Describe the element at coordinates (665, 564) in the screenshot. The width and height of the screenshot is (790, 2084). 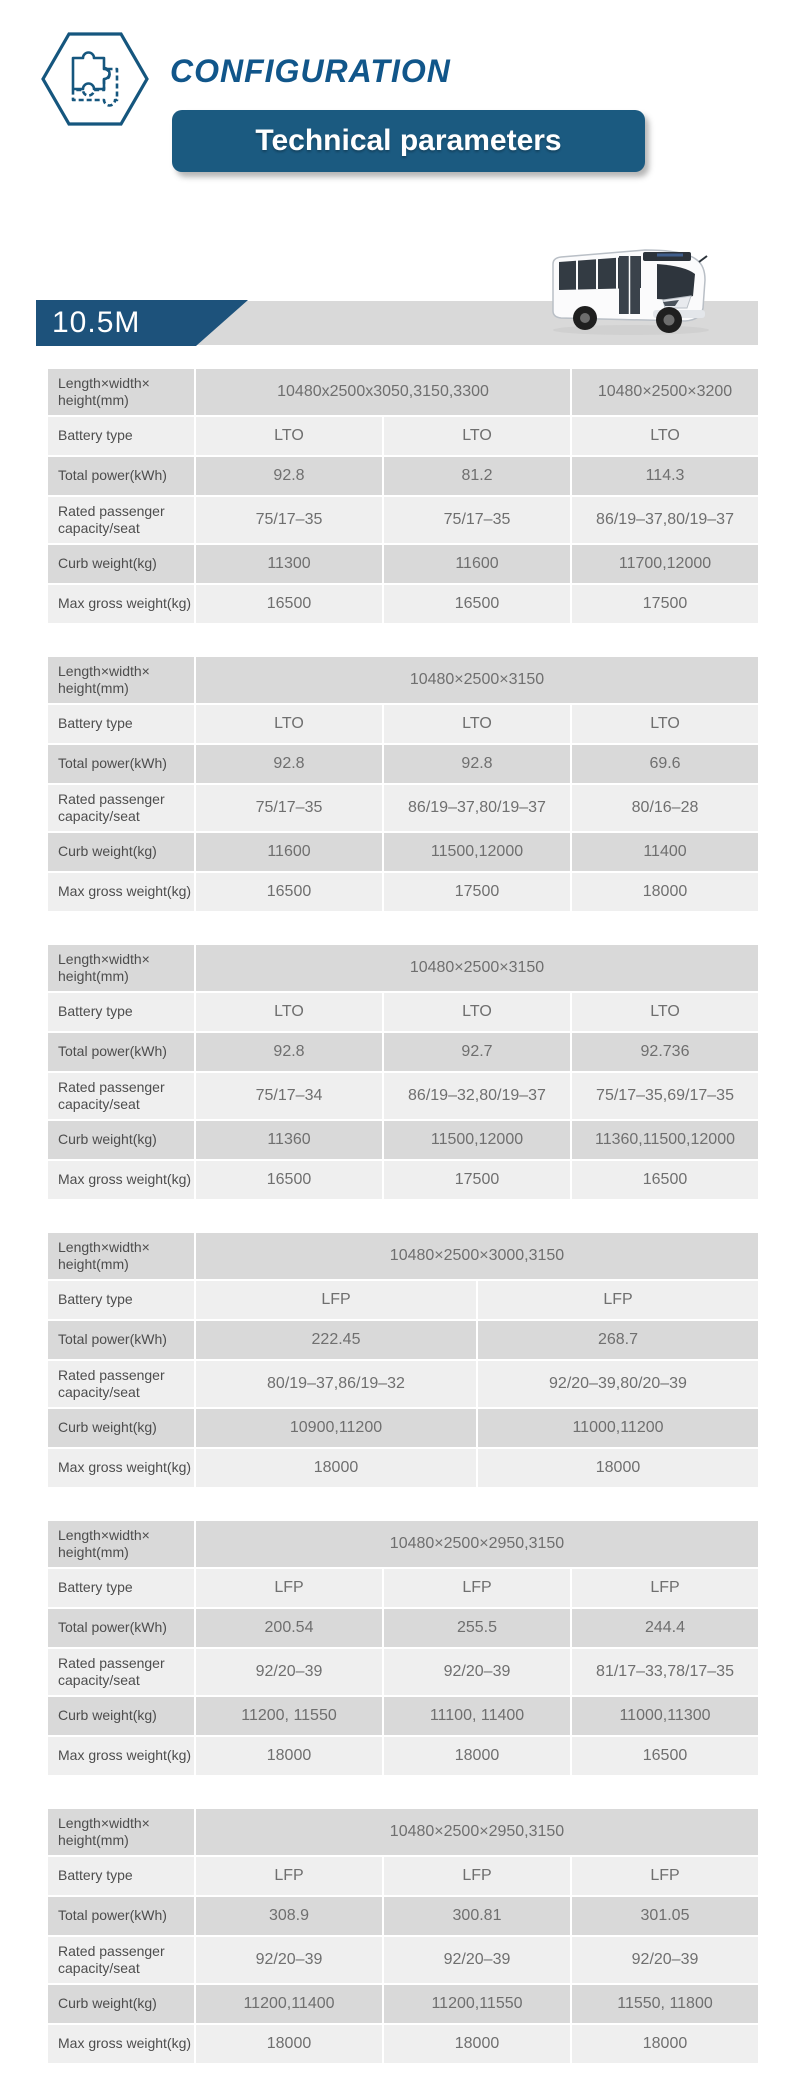
I see `cell-value: 11700,12000` at that location.